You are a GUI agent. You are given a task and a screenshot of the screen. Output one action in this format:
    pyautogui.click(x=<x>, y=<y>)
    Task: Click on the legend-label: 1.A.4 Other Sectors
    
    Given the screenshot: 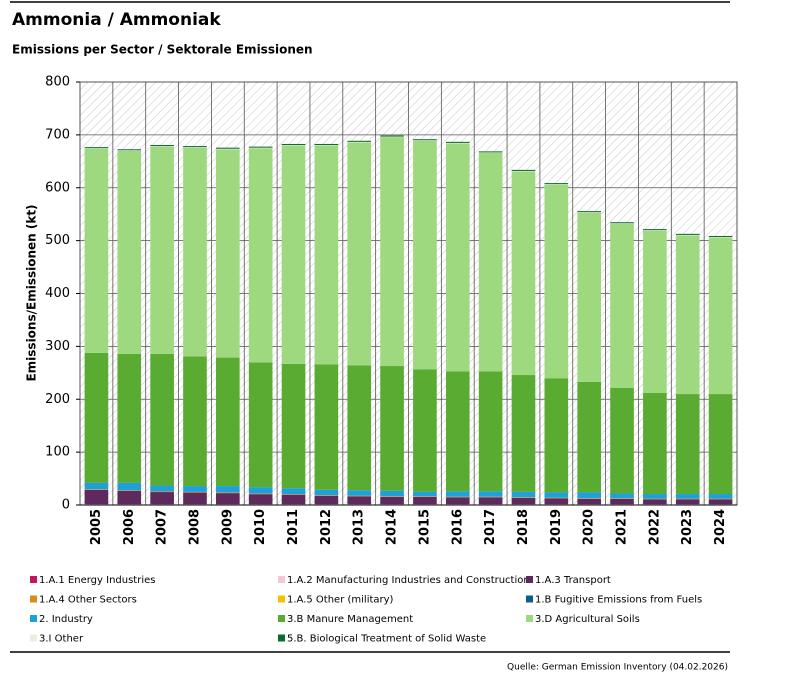 What is the action you would take?
    pyautogui.click(x=88, y=600)
    